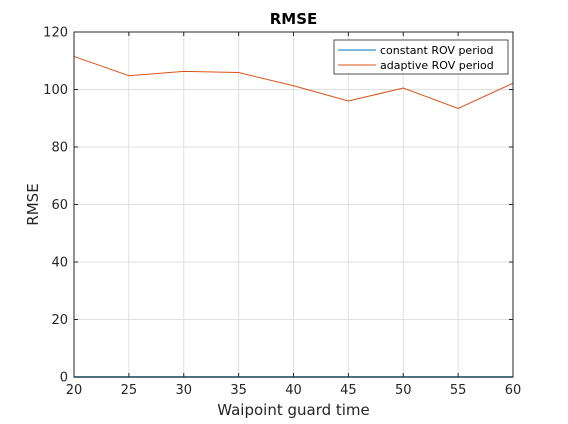  What do you see at coordinates (403, 390) in the screenshot?
I see `x-tick-label: 50` at bounding box center [403, 390].